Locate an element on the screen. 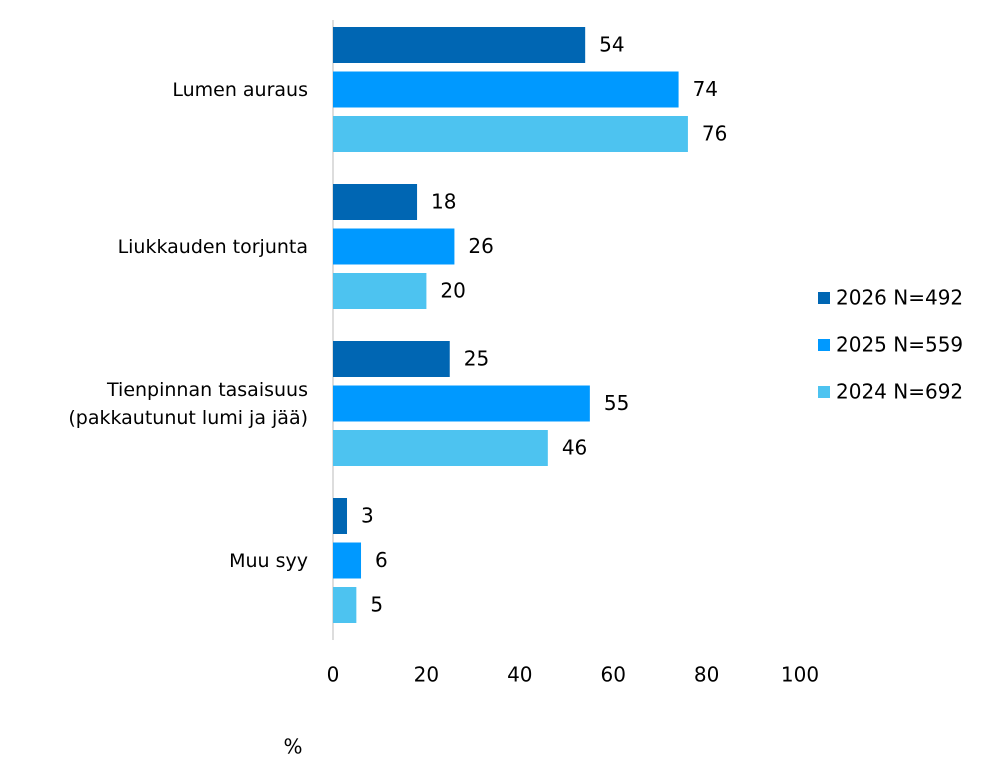 This screenshot has width=989, height=758. value-label: 55 is located at coordinates (616, 403).